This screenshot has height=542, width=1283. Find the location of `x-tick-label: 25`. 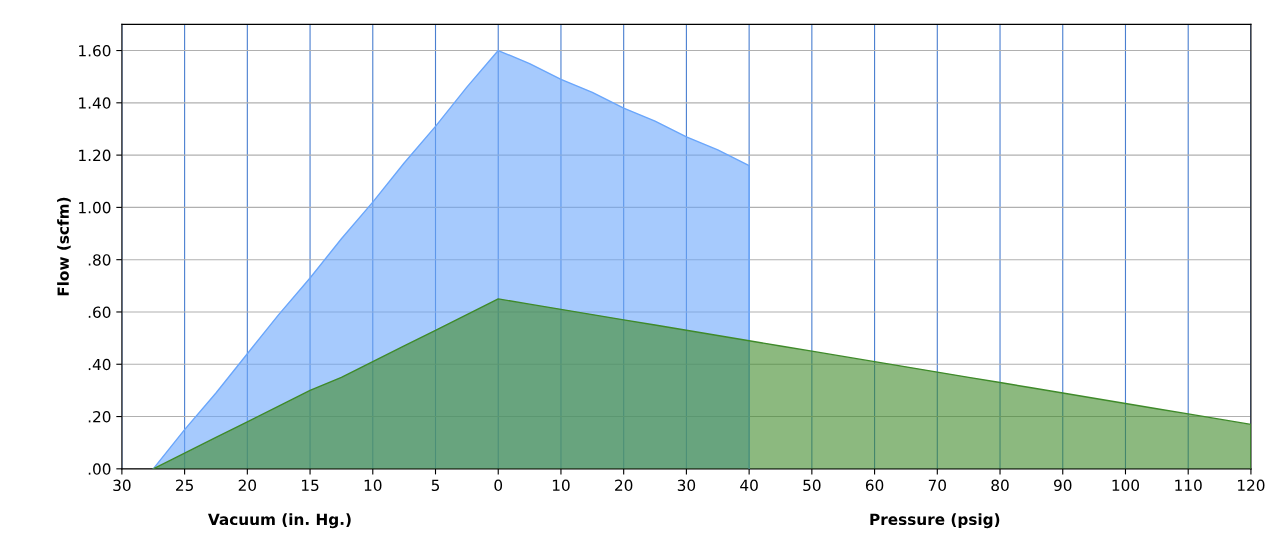

x-tick-label: 25 is located at coordinates (184, 485).